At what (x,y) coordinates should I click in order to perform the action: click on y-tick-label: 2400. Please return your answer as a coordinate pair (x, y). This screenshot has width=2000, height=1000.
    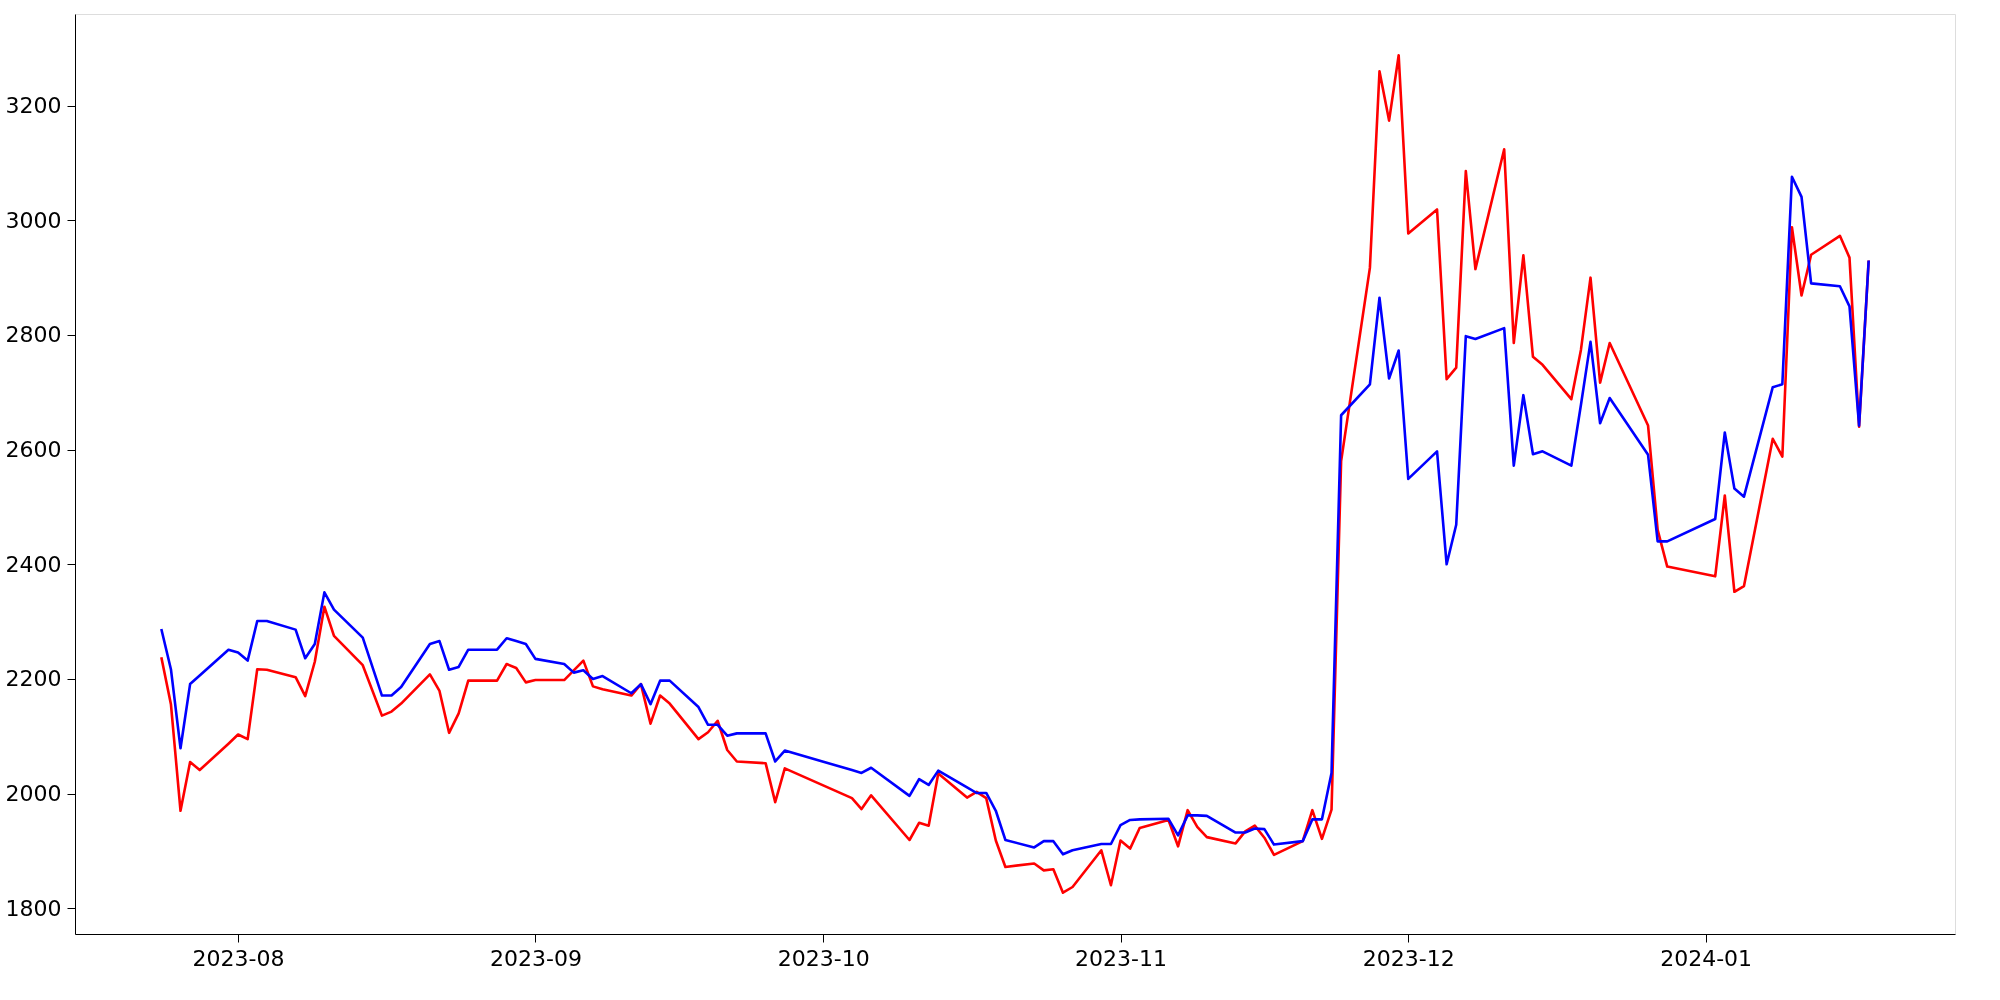
    Looking at the image, I should click on (33, 564).